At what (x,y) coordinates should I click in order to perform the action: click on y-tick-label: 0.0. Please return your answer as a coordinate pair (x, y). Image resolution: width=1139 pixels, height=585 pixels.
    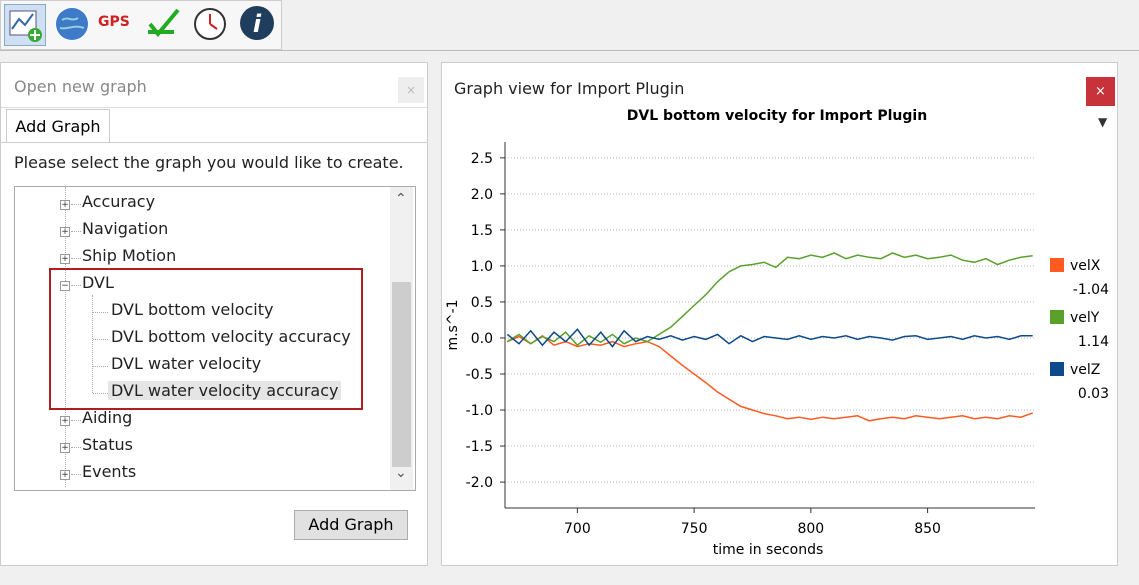
    Looking at the image, I should click on (482, 339).